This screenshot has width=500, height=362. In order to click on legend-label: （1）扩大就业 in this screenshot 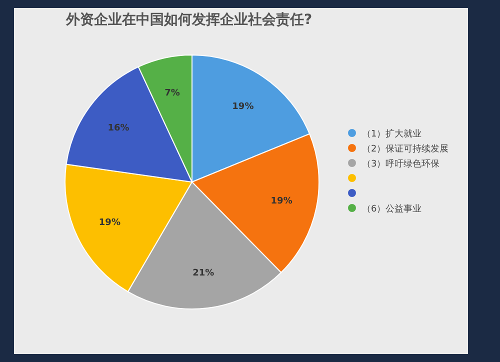, I will do `click(392, 134)`.